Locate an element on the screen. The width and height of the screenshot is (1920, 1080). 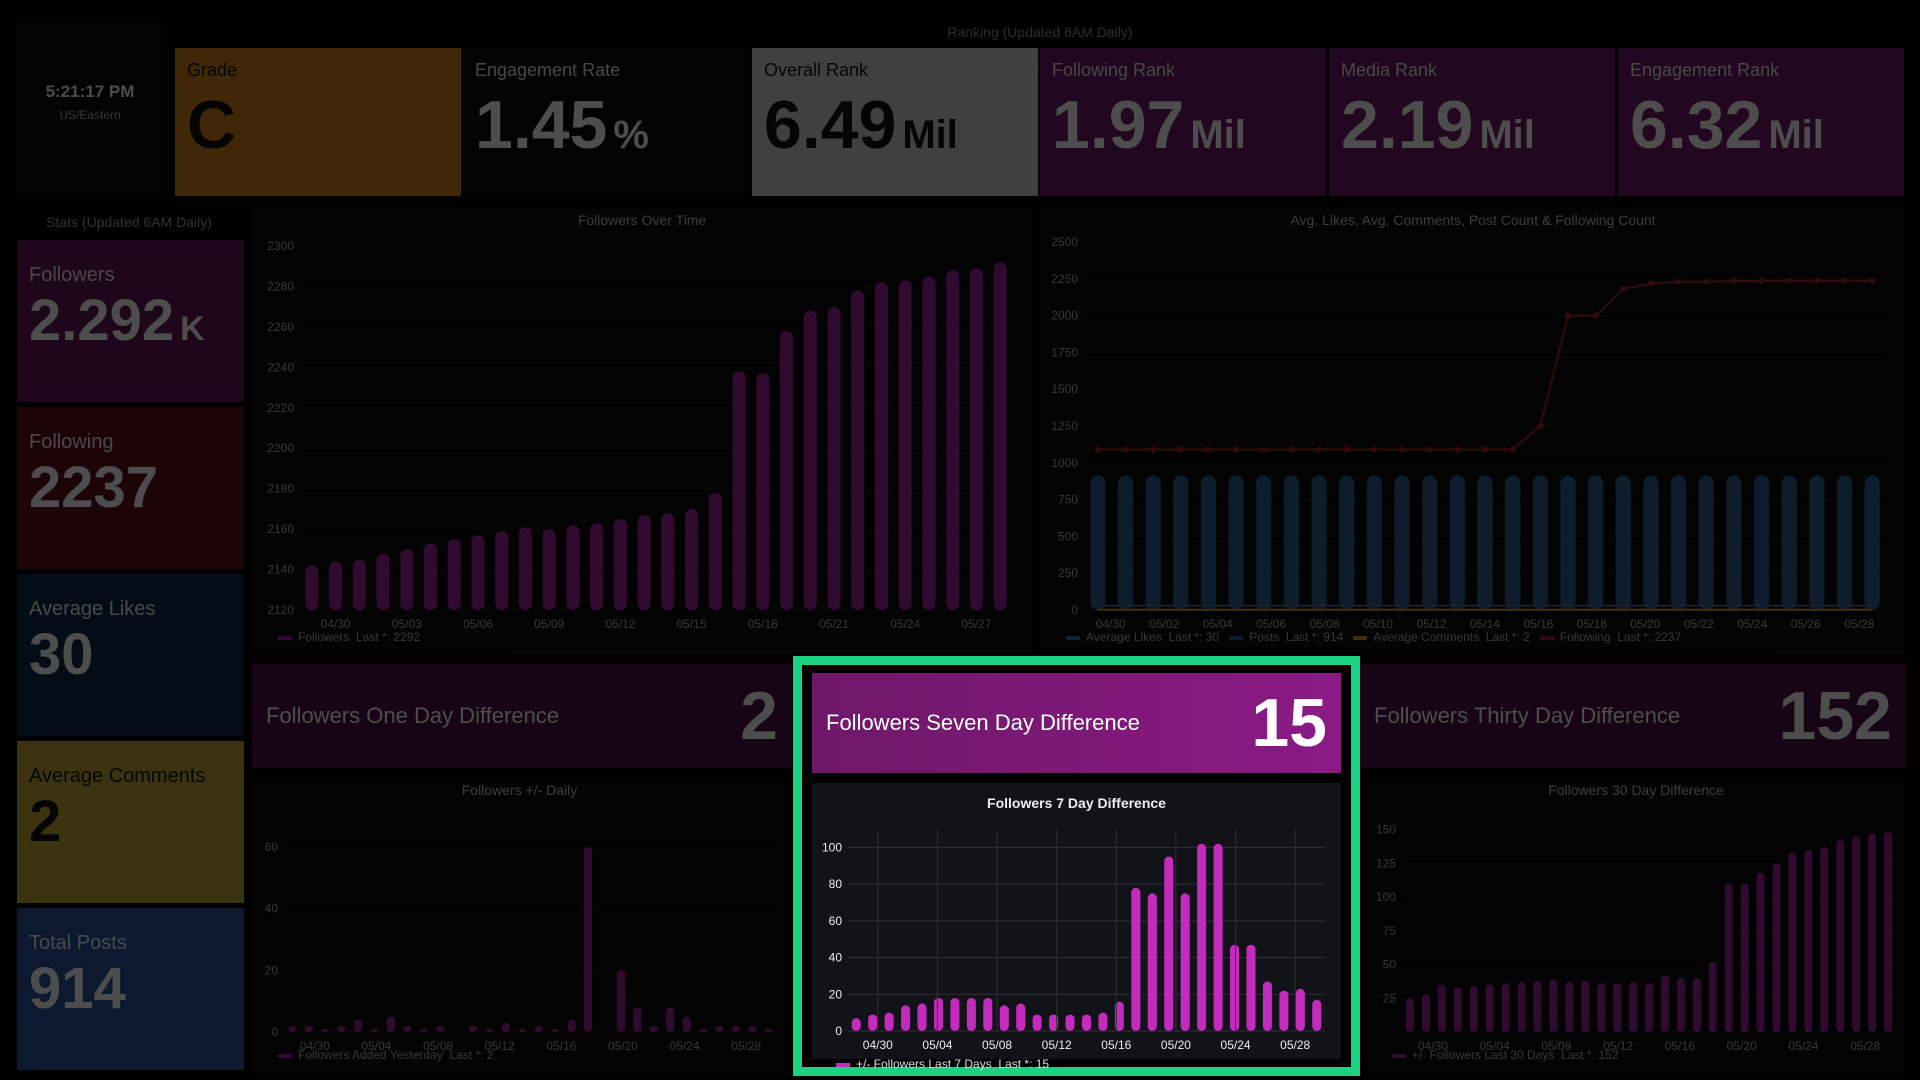
y-tick-label: 2180 is located at coordinates (280, 489).